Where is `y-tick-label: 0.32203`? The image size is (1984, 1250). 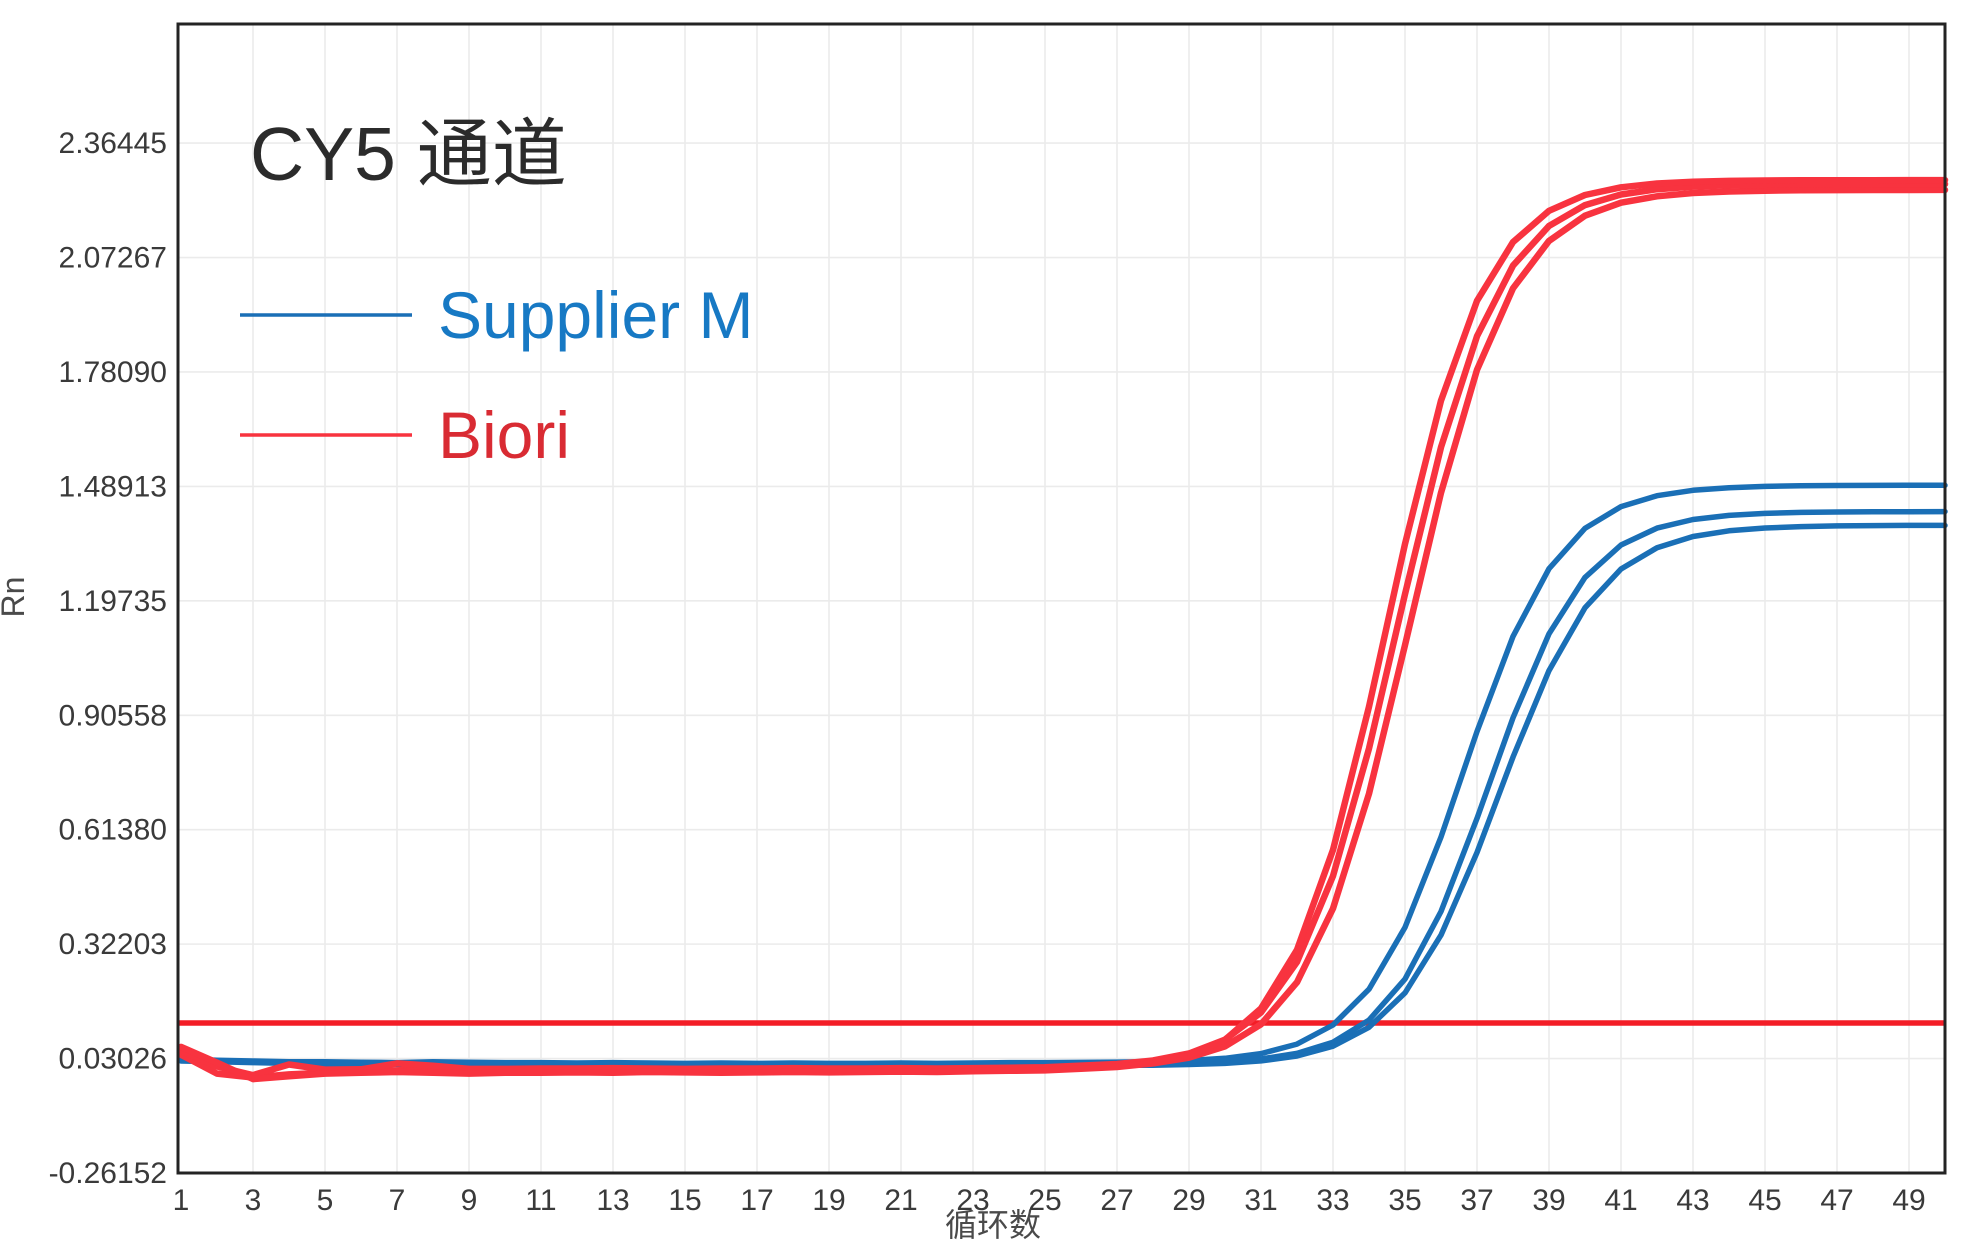
y-tick-label: 0.32203 is located at coordinates (113, 944).